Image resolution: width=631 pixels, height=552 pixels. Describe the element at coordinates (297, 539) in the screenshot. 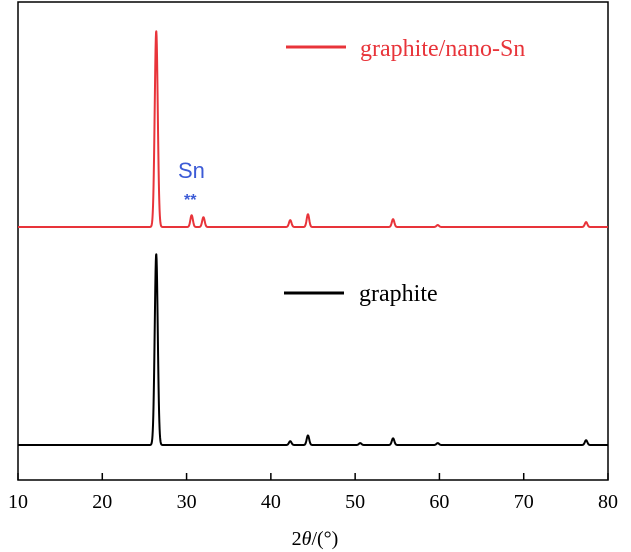

I see `x-axis-label-prefix: 2` at that location.